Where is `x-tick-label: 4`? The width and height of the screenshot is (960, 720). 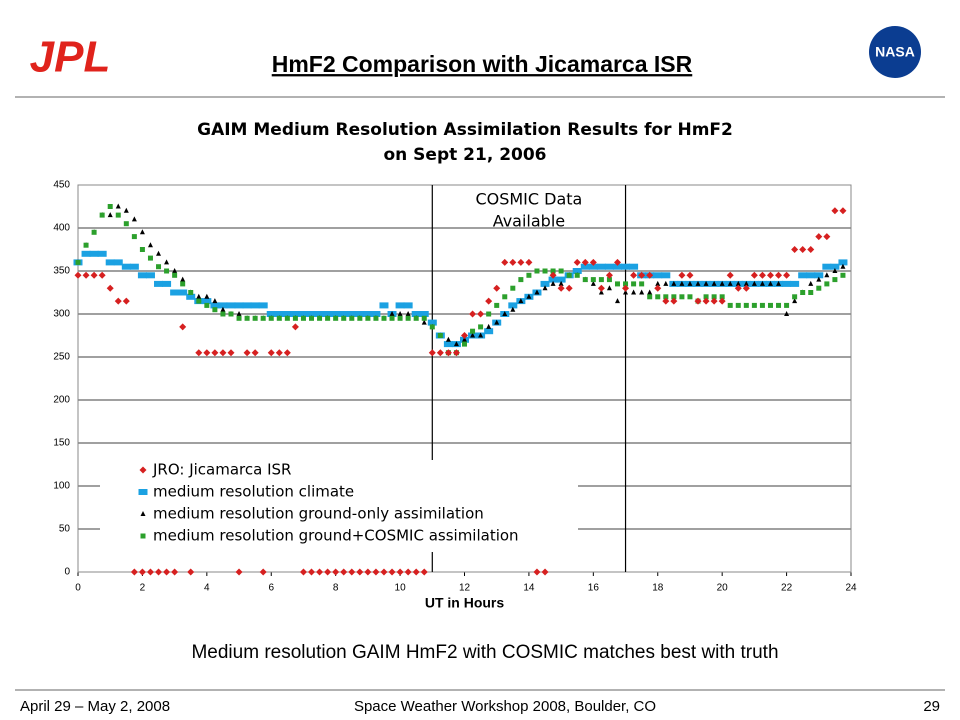
x-tick-label: 4 is located at coordinates (207, 588).